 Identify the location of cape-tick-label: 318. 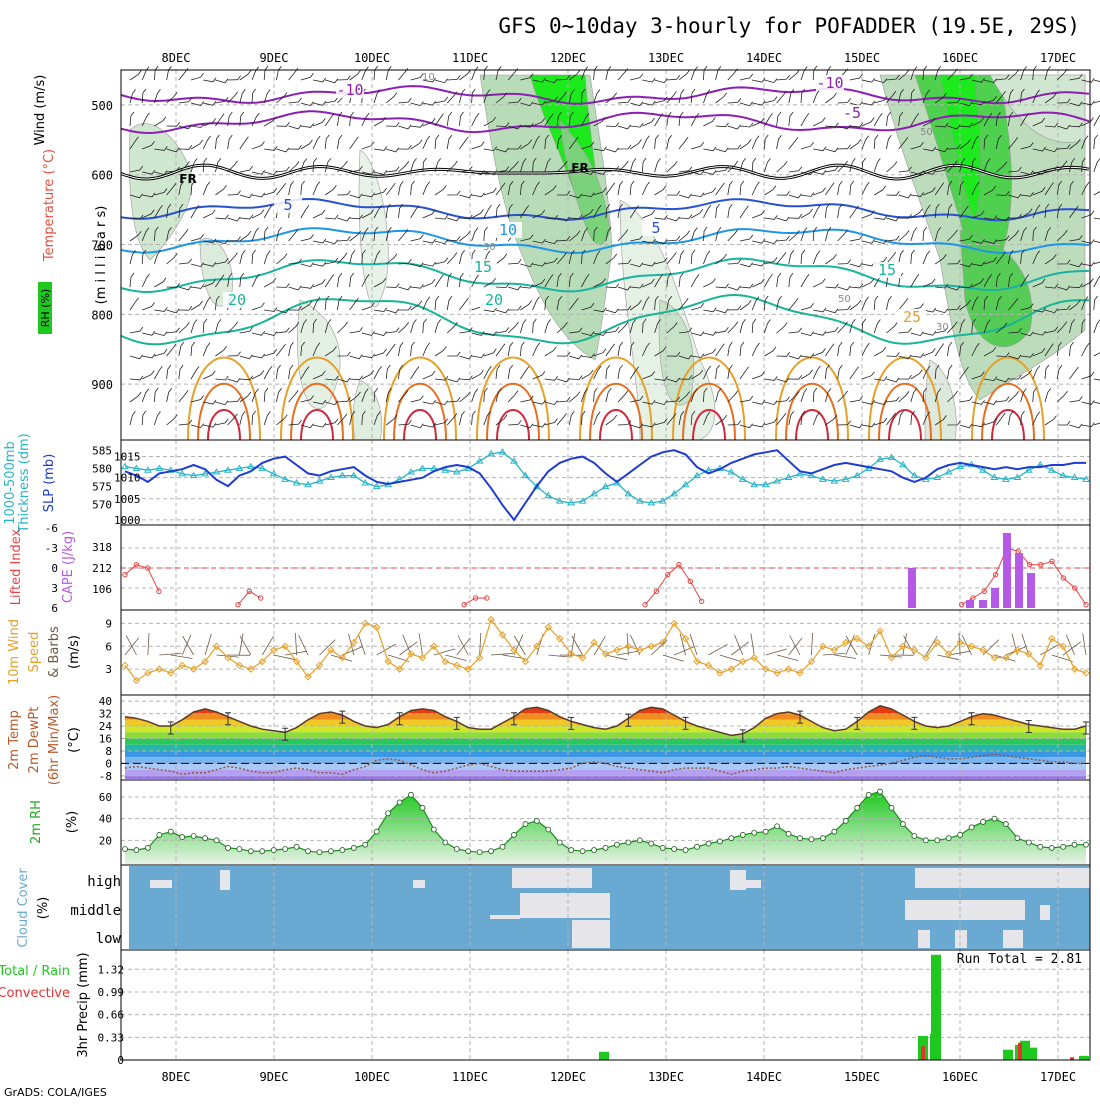
(102, 547).